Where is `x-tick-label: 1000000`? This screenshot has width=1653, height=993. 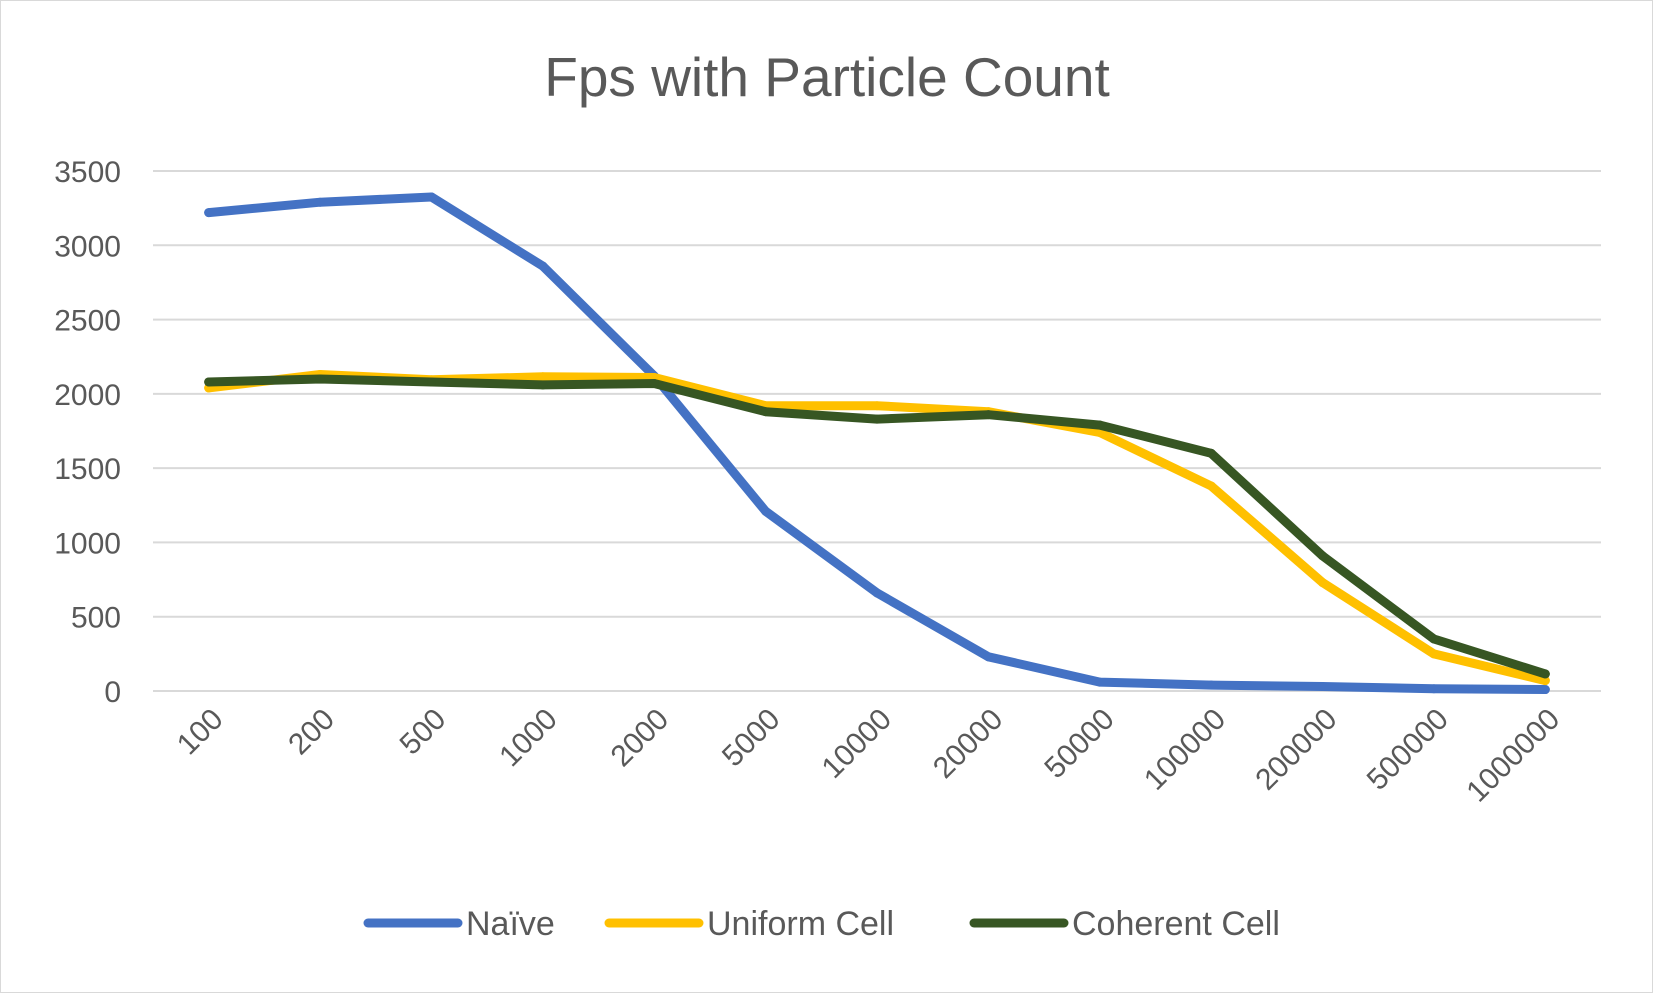
x-tick-label: 1000000 is located at coordinates (1513, 756).